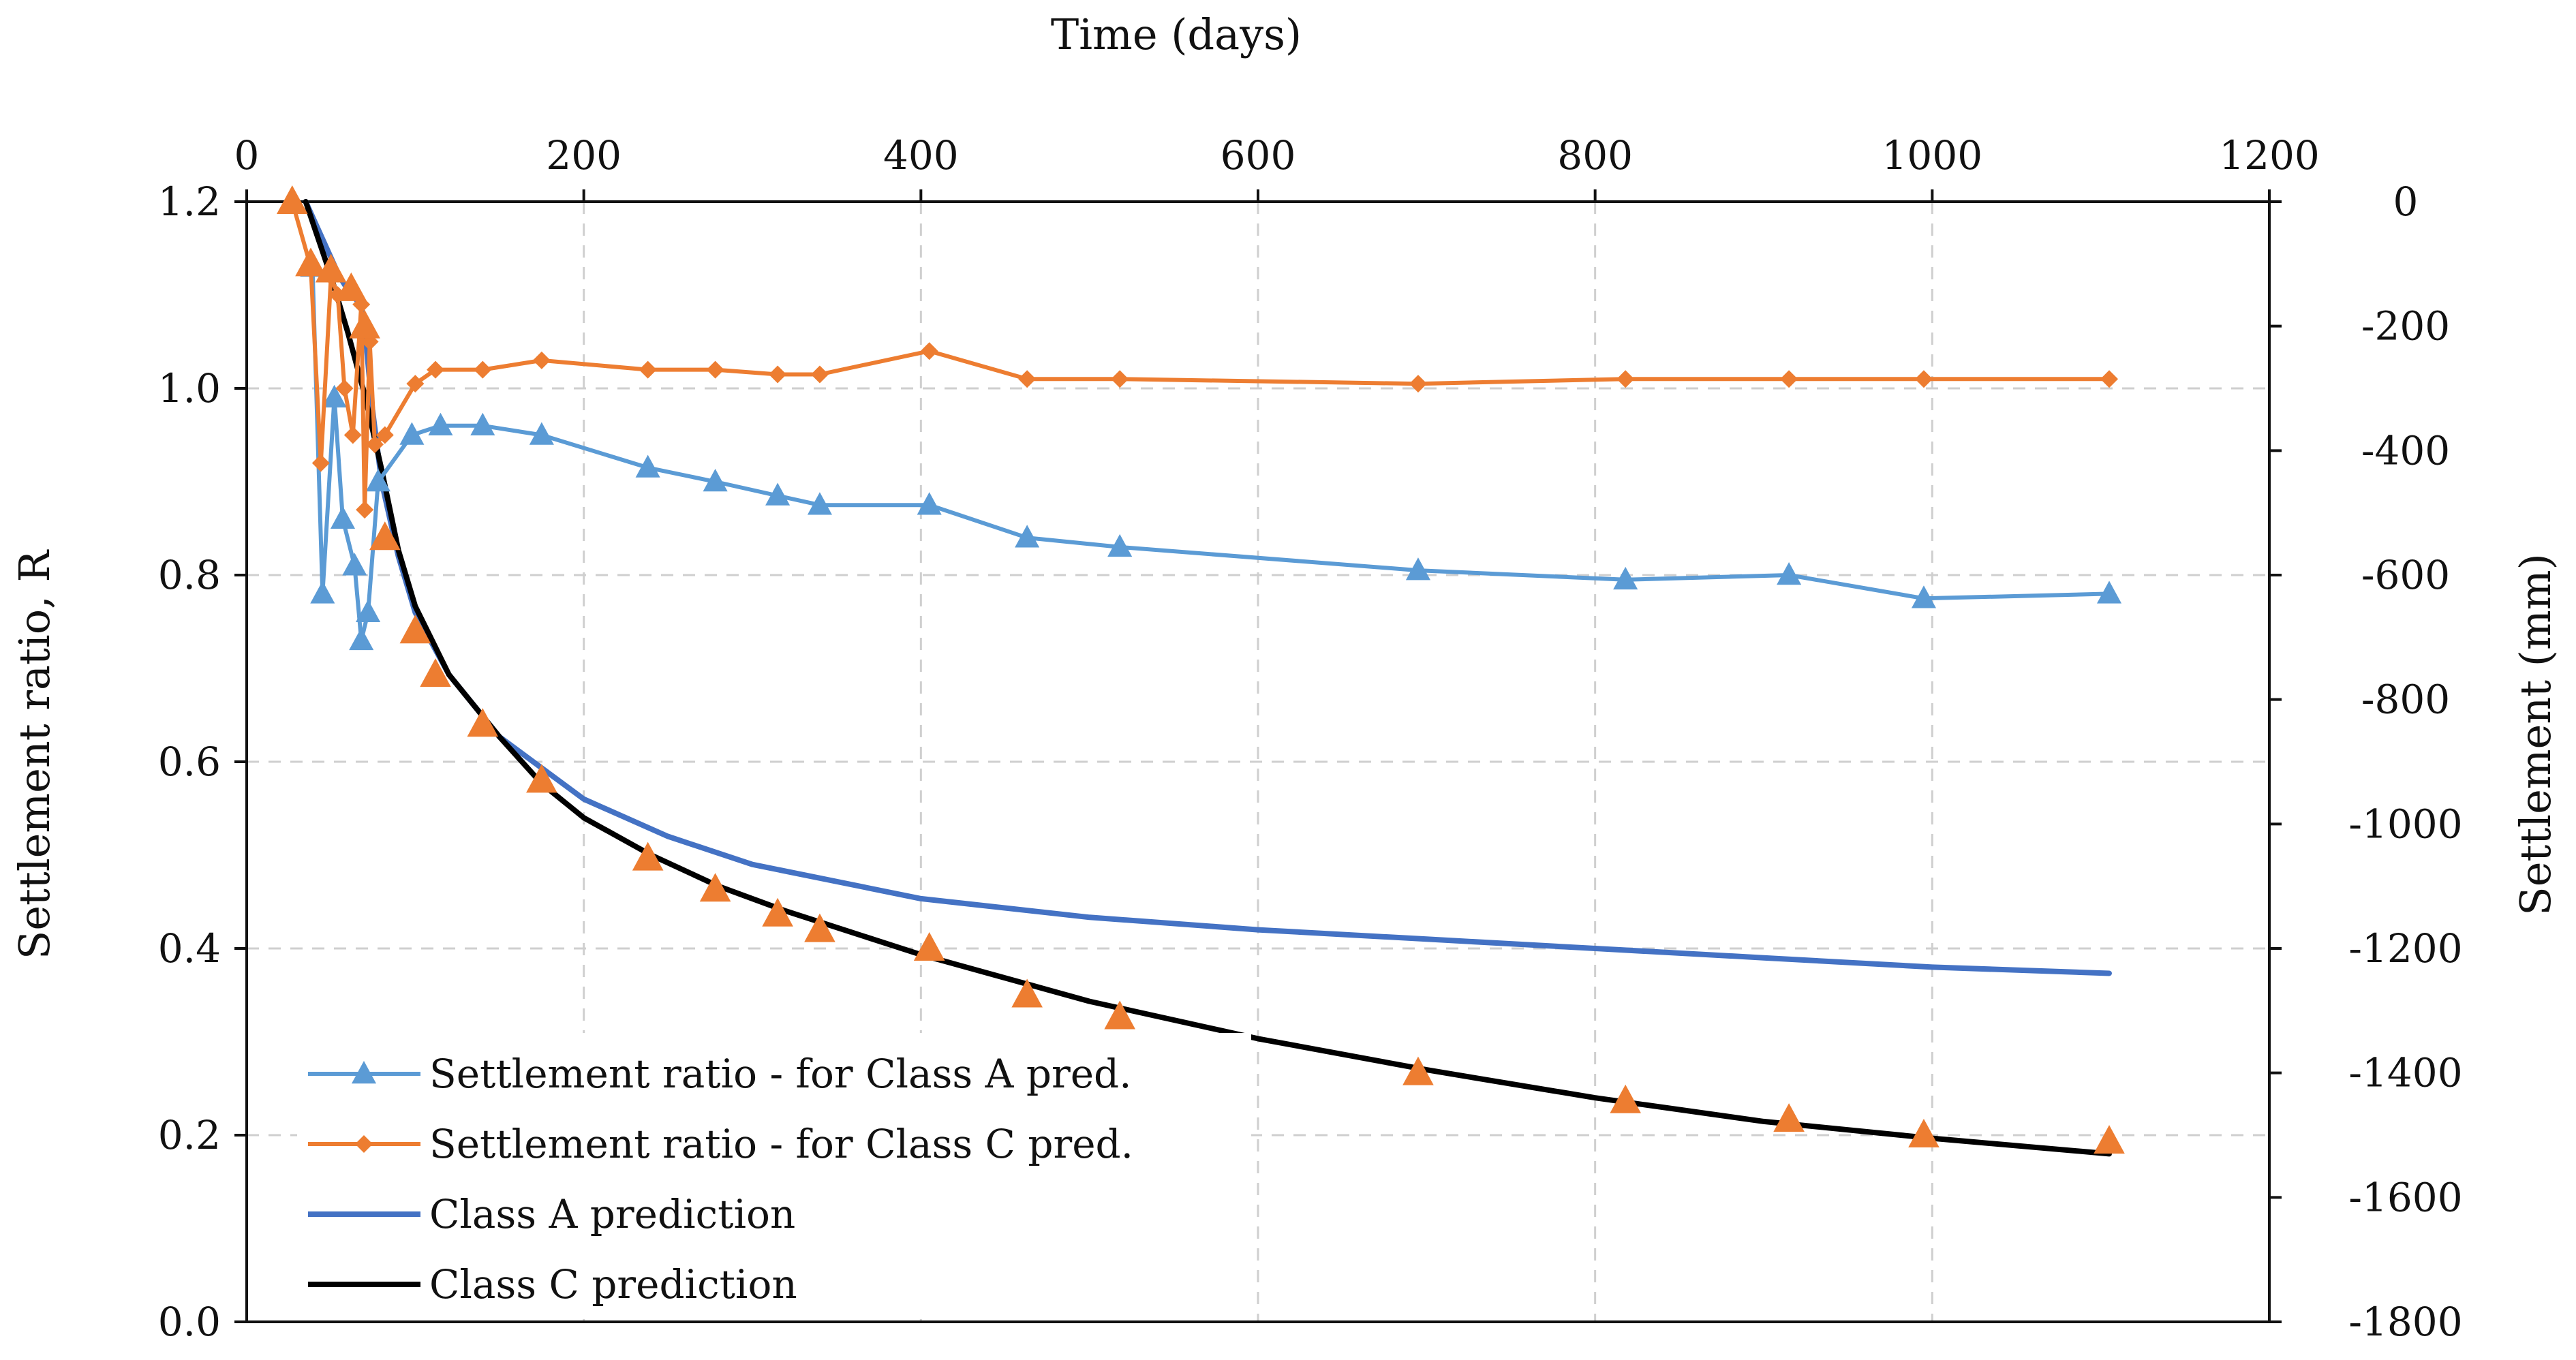  I want to click on x-tick-label-200: 200, so click(584, 155).